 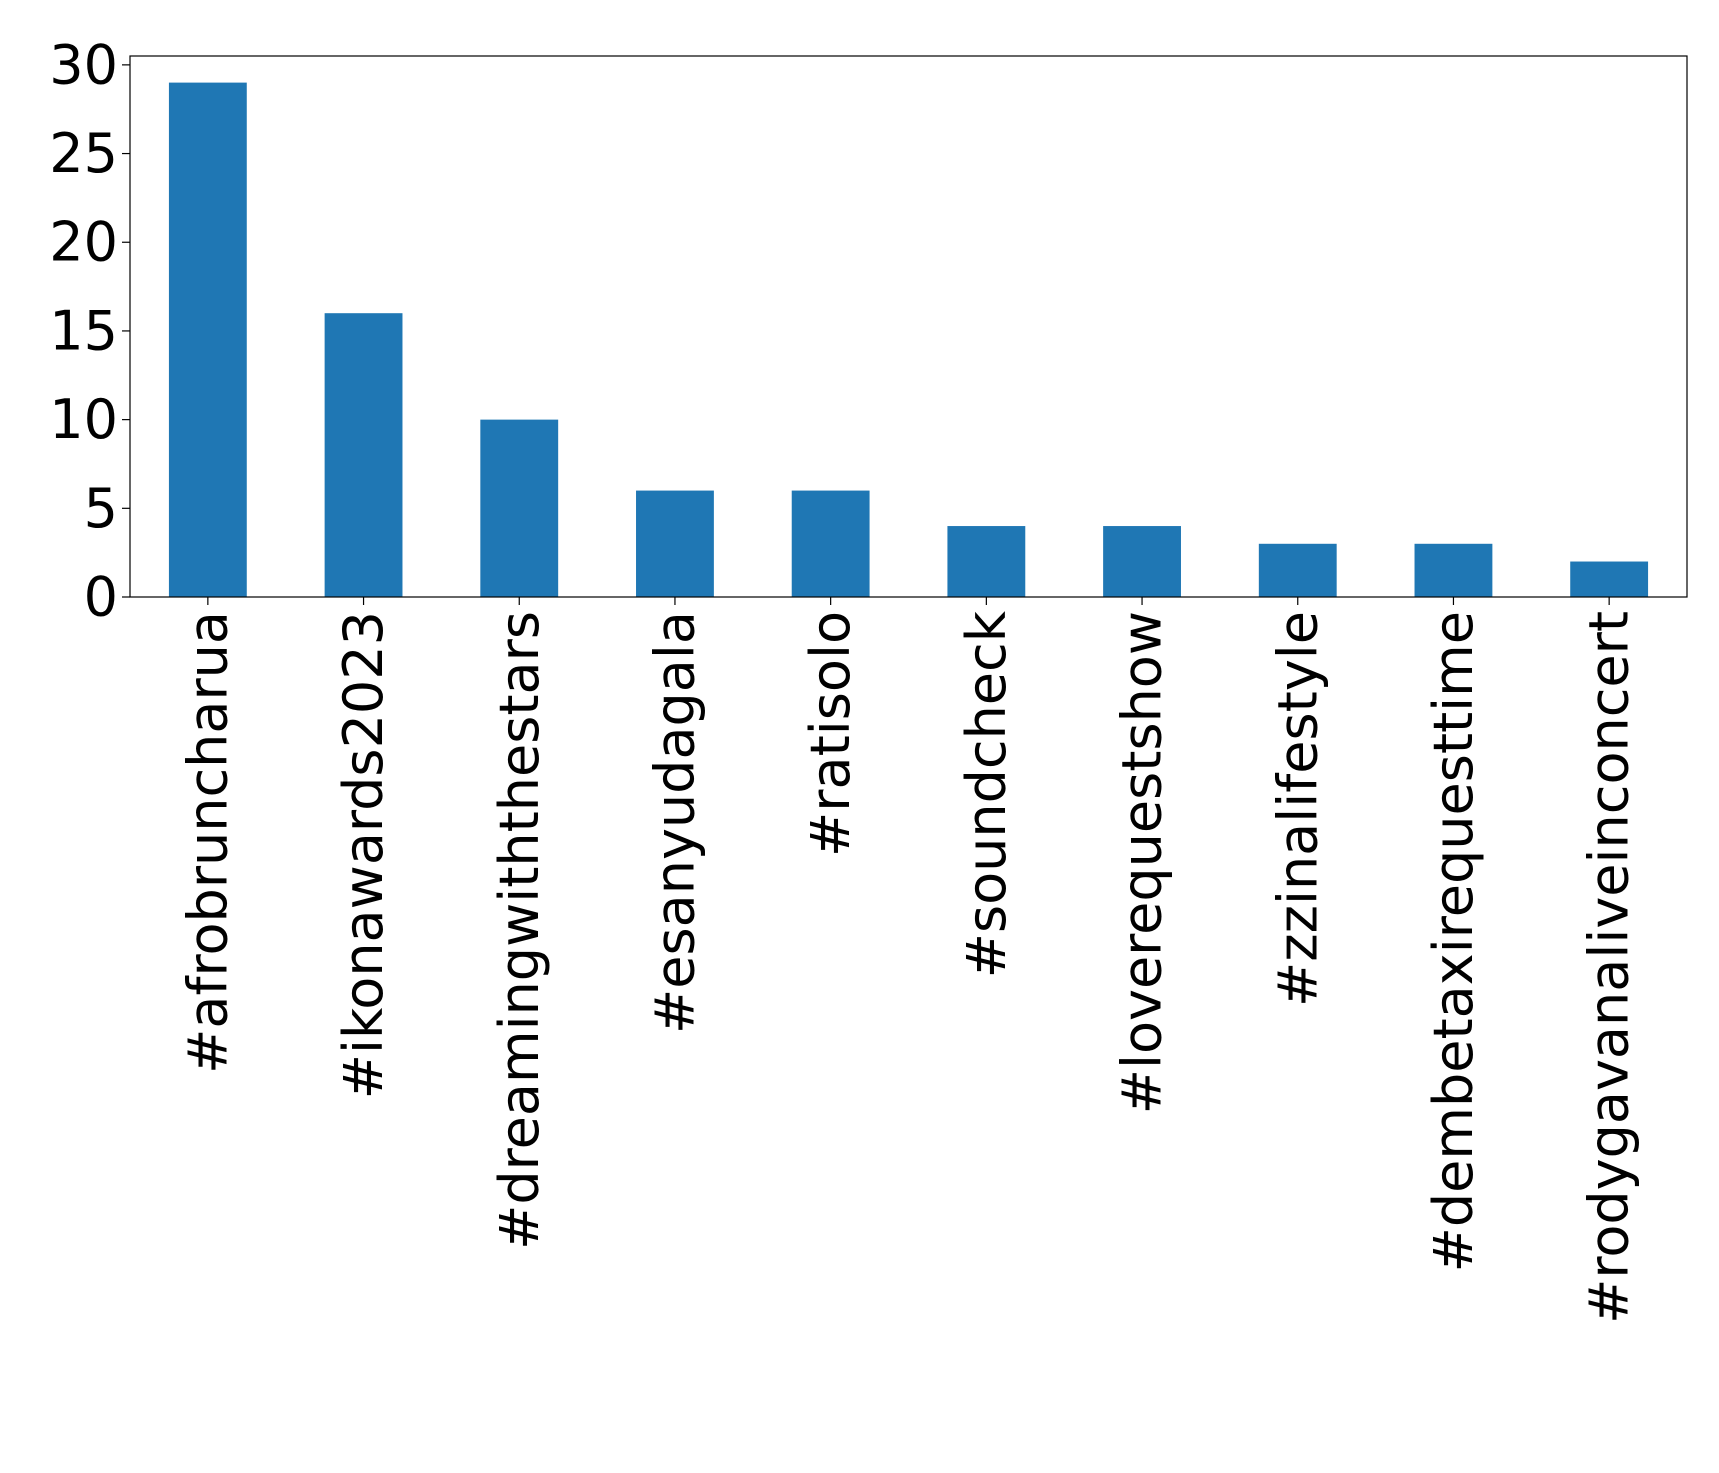 What do you see at coordinates (83, 330) in the screenshot?
I see `y-tick-label: 15` at bounding box center [83, 330].